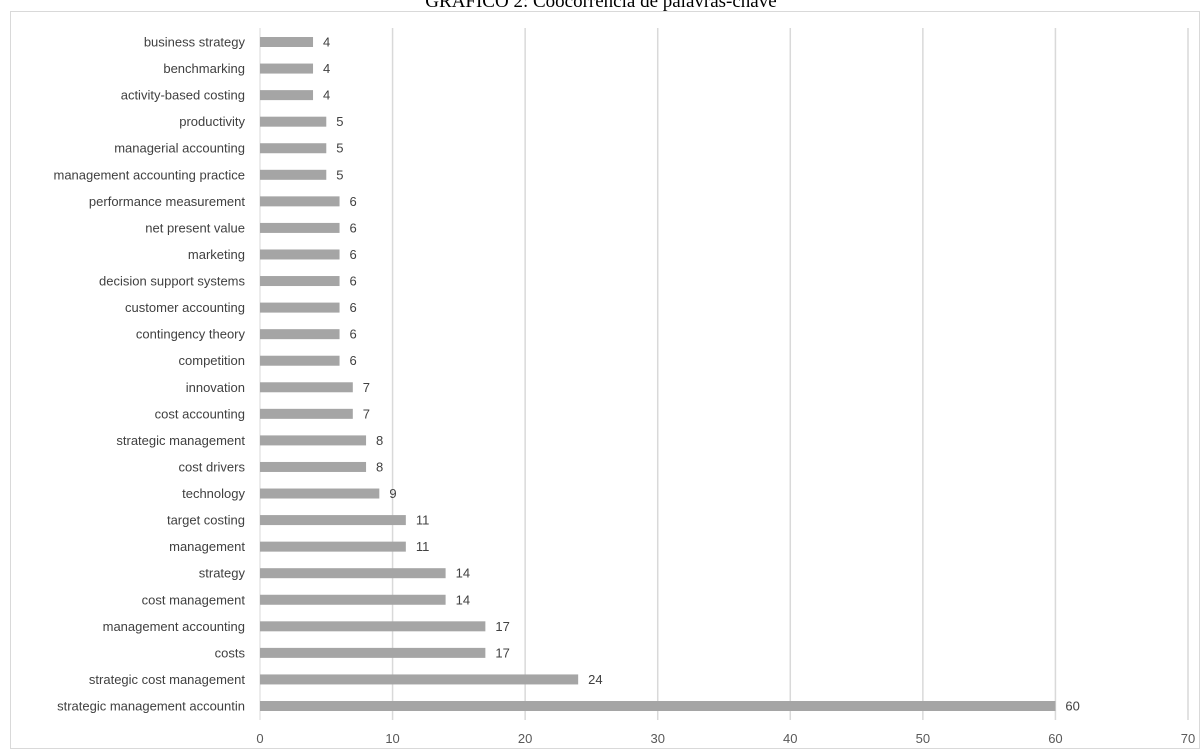 Image resolution: width=1202 pixels, height=751 pixels. Describe the element at coordinates (212, 360) in the screenshot. I see `category-label: competition` at that location.